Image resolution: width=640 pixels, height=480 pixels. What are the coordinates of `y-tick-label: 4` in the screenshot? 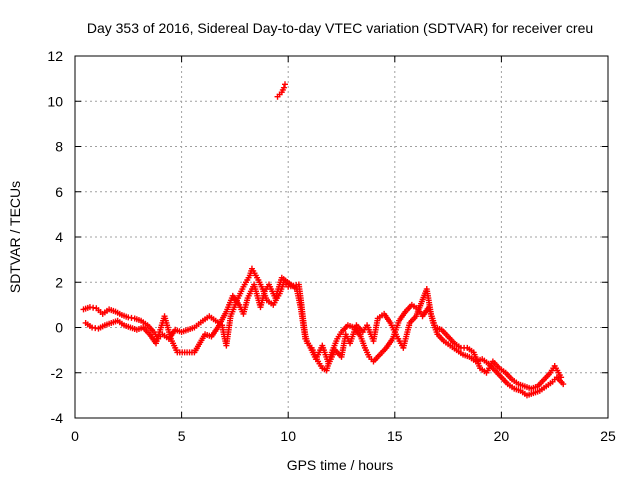 It's located at (59, 237).